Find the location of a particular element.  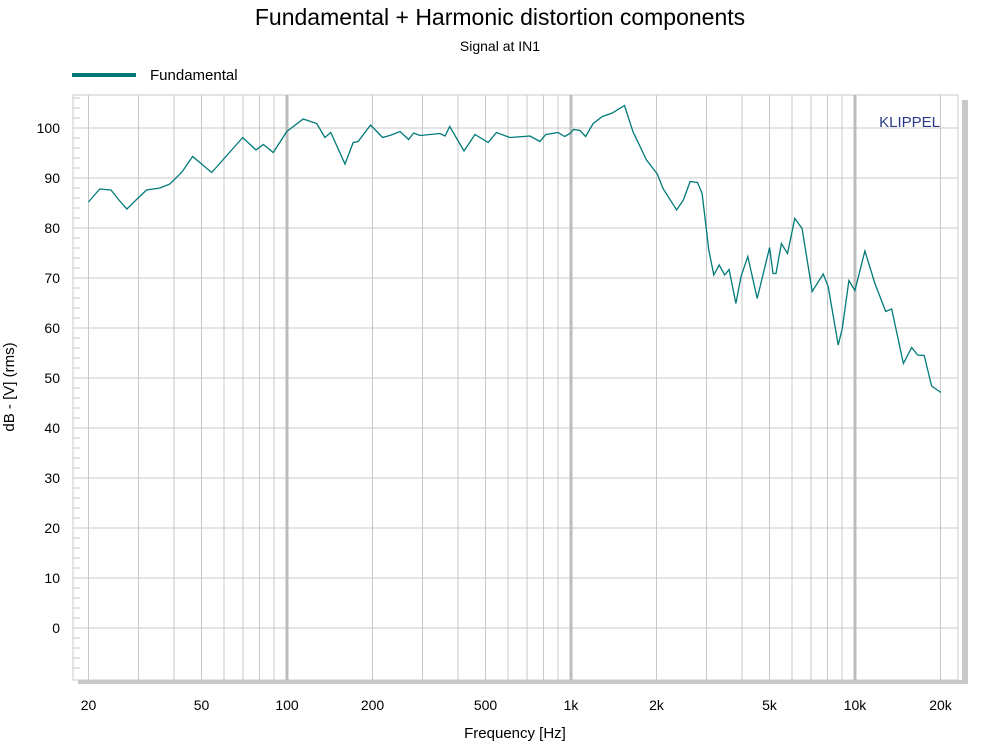

x-tick-label: 1k is located at coordinates (572, 705).